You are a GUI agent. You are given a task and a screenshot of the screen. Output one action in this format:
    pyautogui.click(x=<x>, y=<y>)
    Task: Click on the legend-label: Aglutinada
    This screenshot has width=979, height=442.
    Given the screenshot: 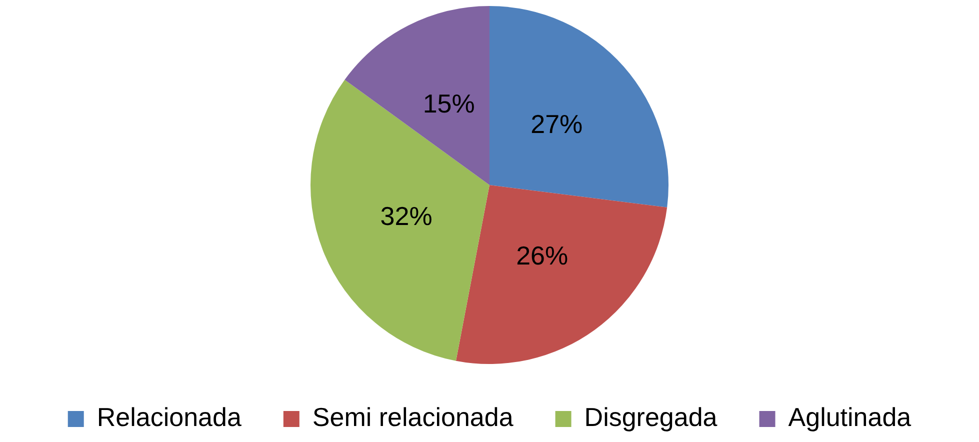 What is the action you would take?
    pyautogui.click(x=850, y=417)
    